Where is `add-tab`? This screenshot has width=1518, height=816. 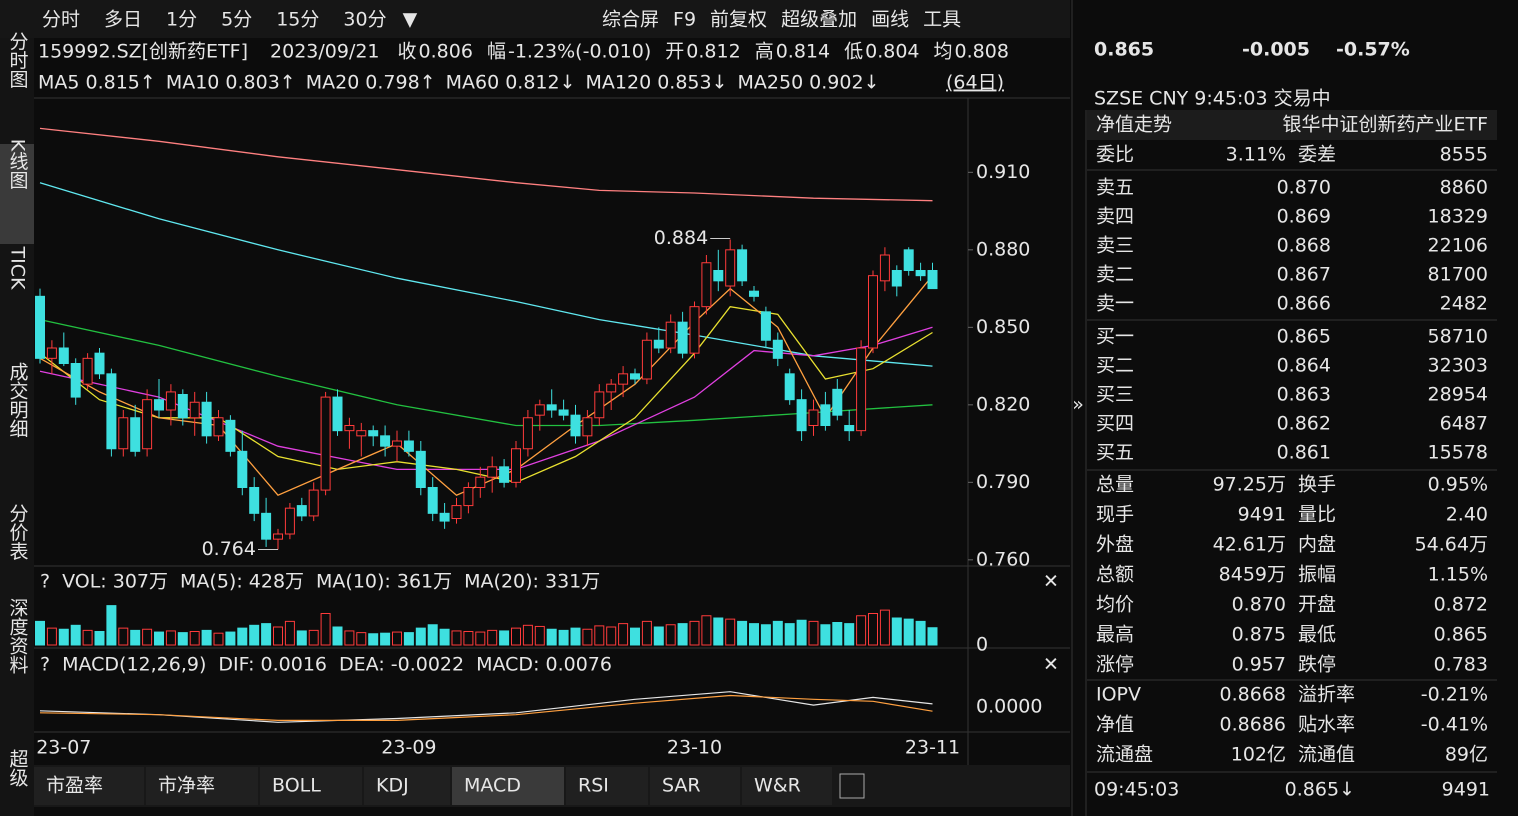 add-tab is located at coordinates (852, 786).